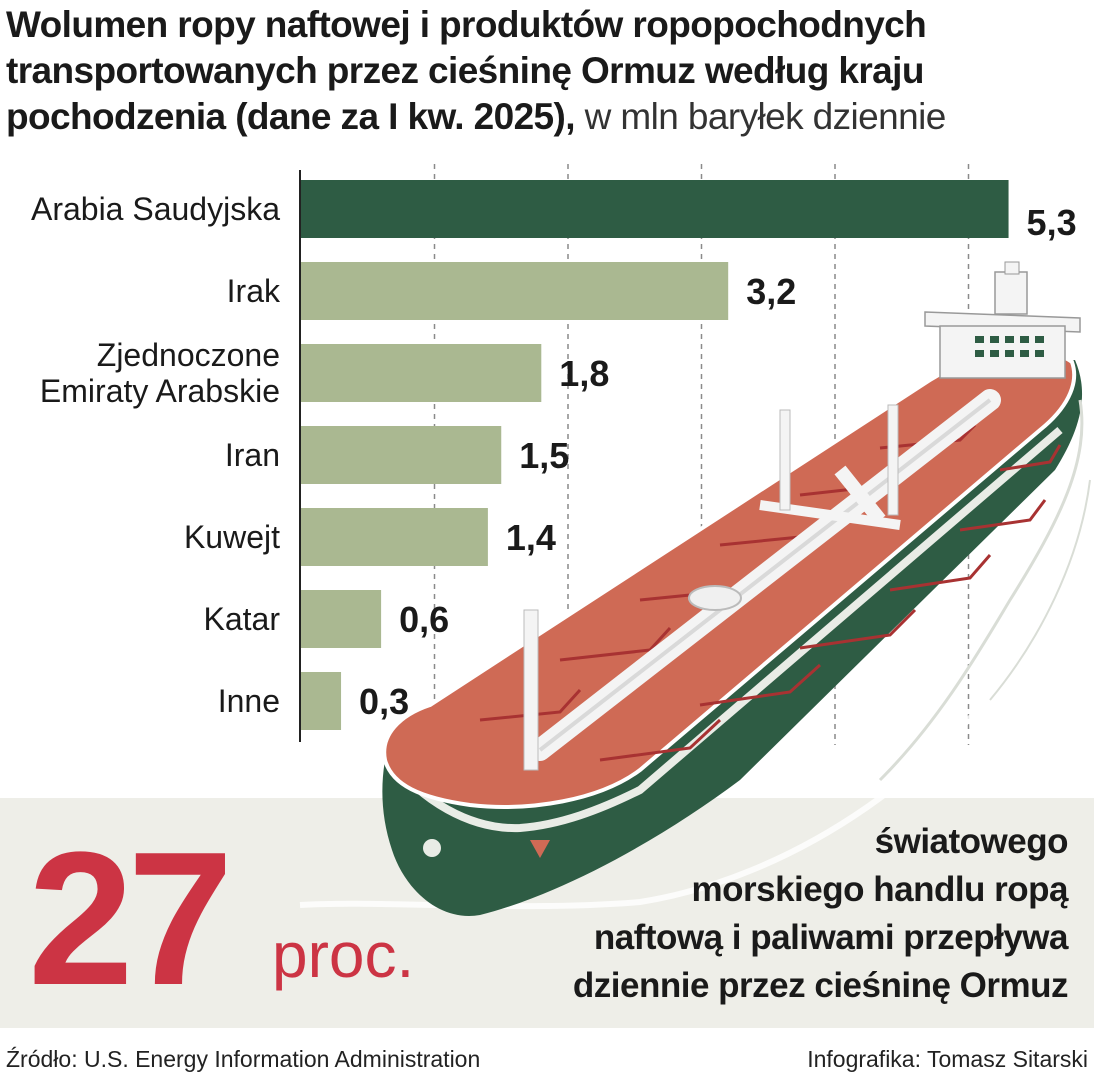 The height and width of the screenshot is (1080, 1094). Describe the element at coordinates (544, 455) in the screenshot. I see `value-label: 1,5` at that location.